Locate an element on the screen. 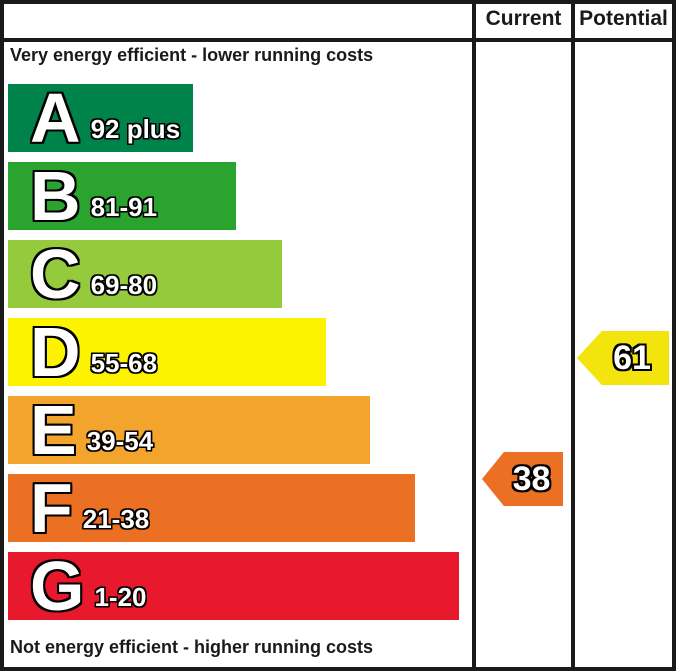 The height and width of the screenshot is (671, 676). band-b-range: 81-91 is located at coordinates (124, 206).